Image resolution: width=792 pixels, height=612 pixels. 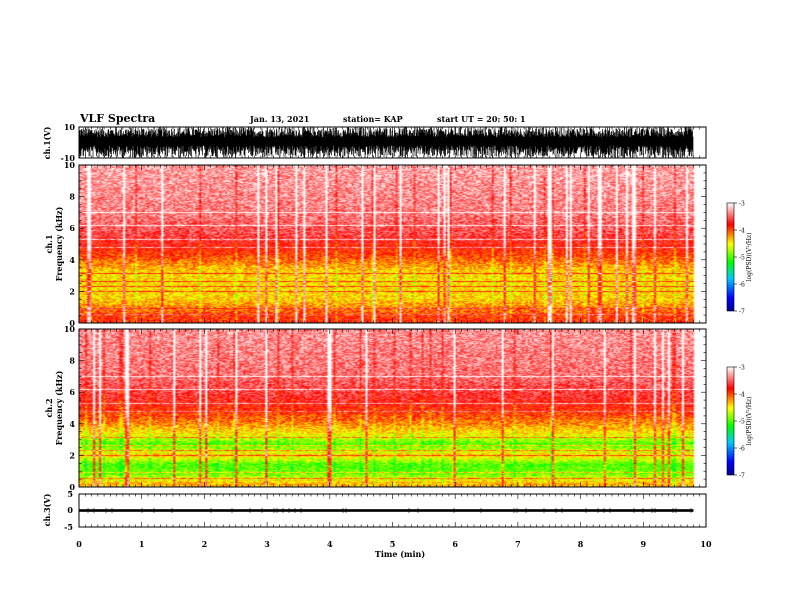 I want to click on ch3-waveform-spikes, so click(x=389, y=510).